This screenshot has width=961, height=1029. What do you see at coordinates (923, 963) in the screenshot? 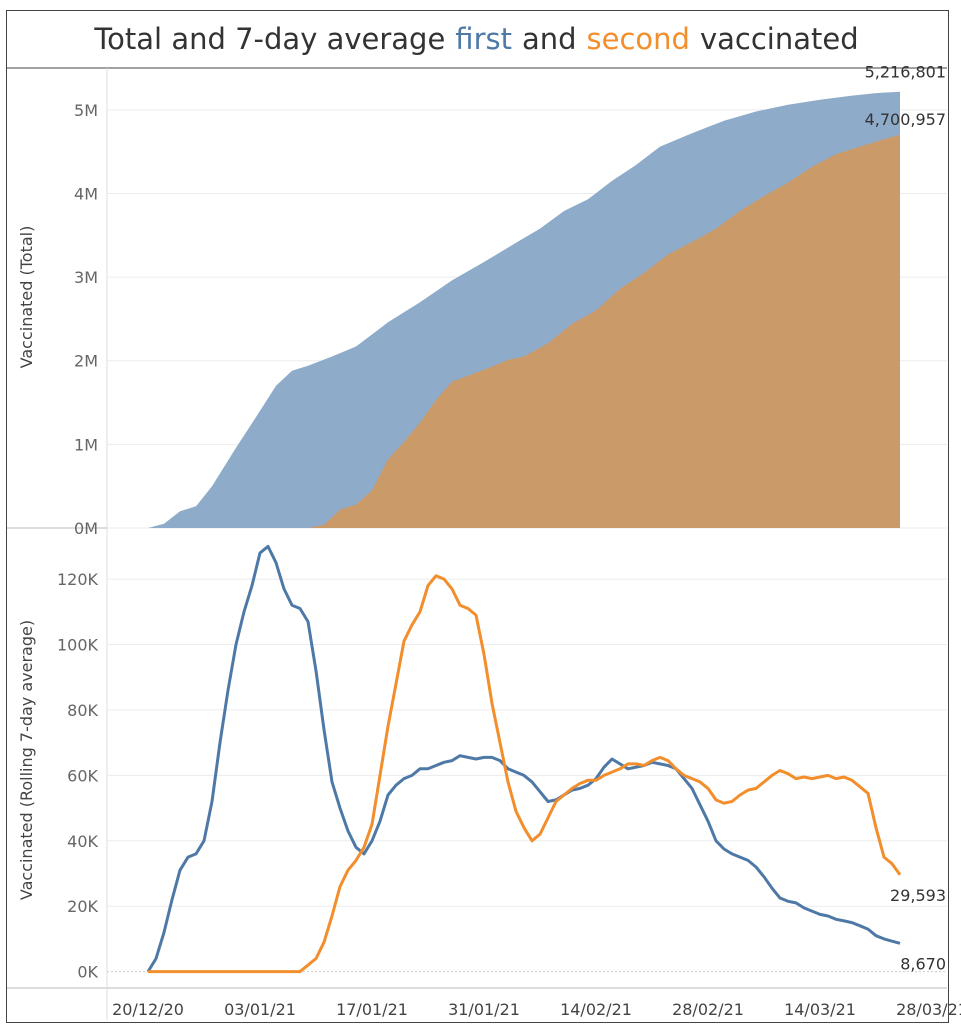
I see `bottom-label-first: 8,670` at bounding box center [923, 963].